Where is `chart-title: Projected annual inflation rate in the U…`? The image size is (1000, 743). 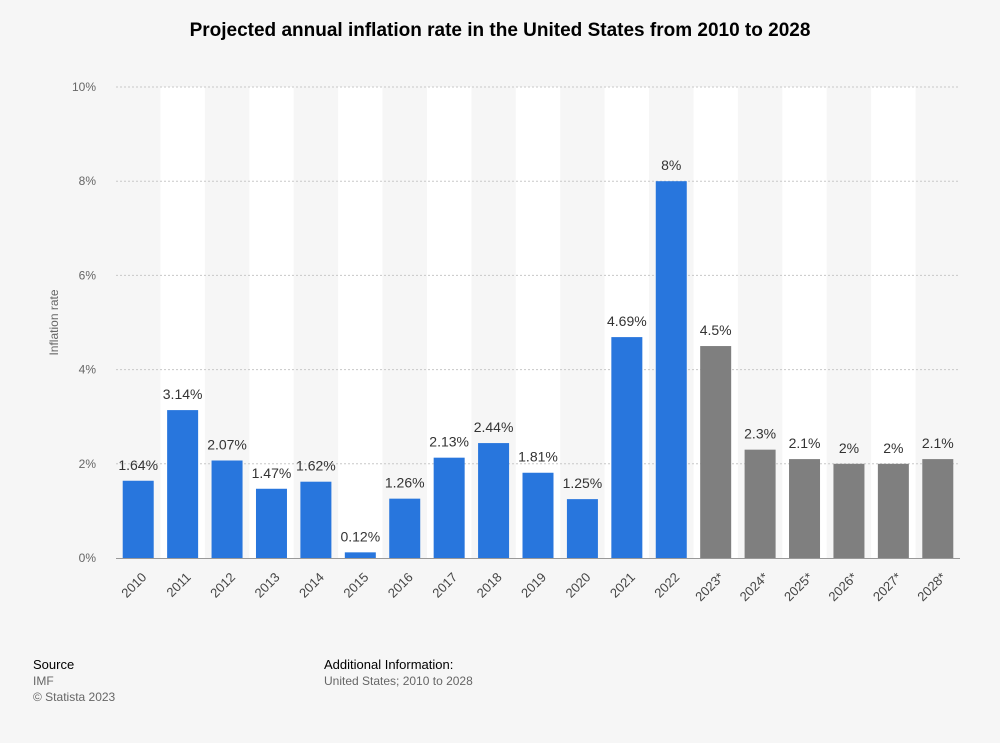 chart-title: Projected annual inflation rate in the U… is located at coordinates (500, 30).